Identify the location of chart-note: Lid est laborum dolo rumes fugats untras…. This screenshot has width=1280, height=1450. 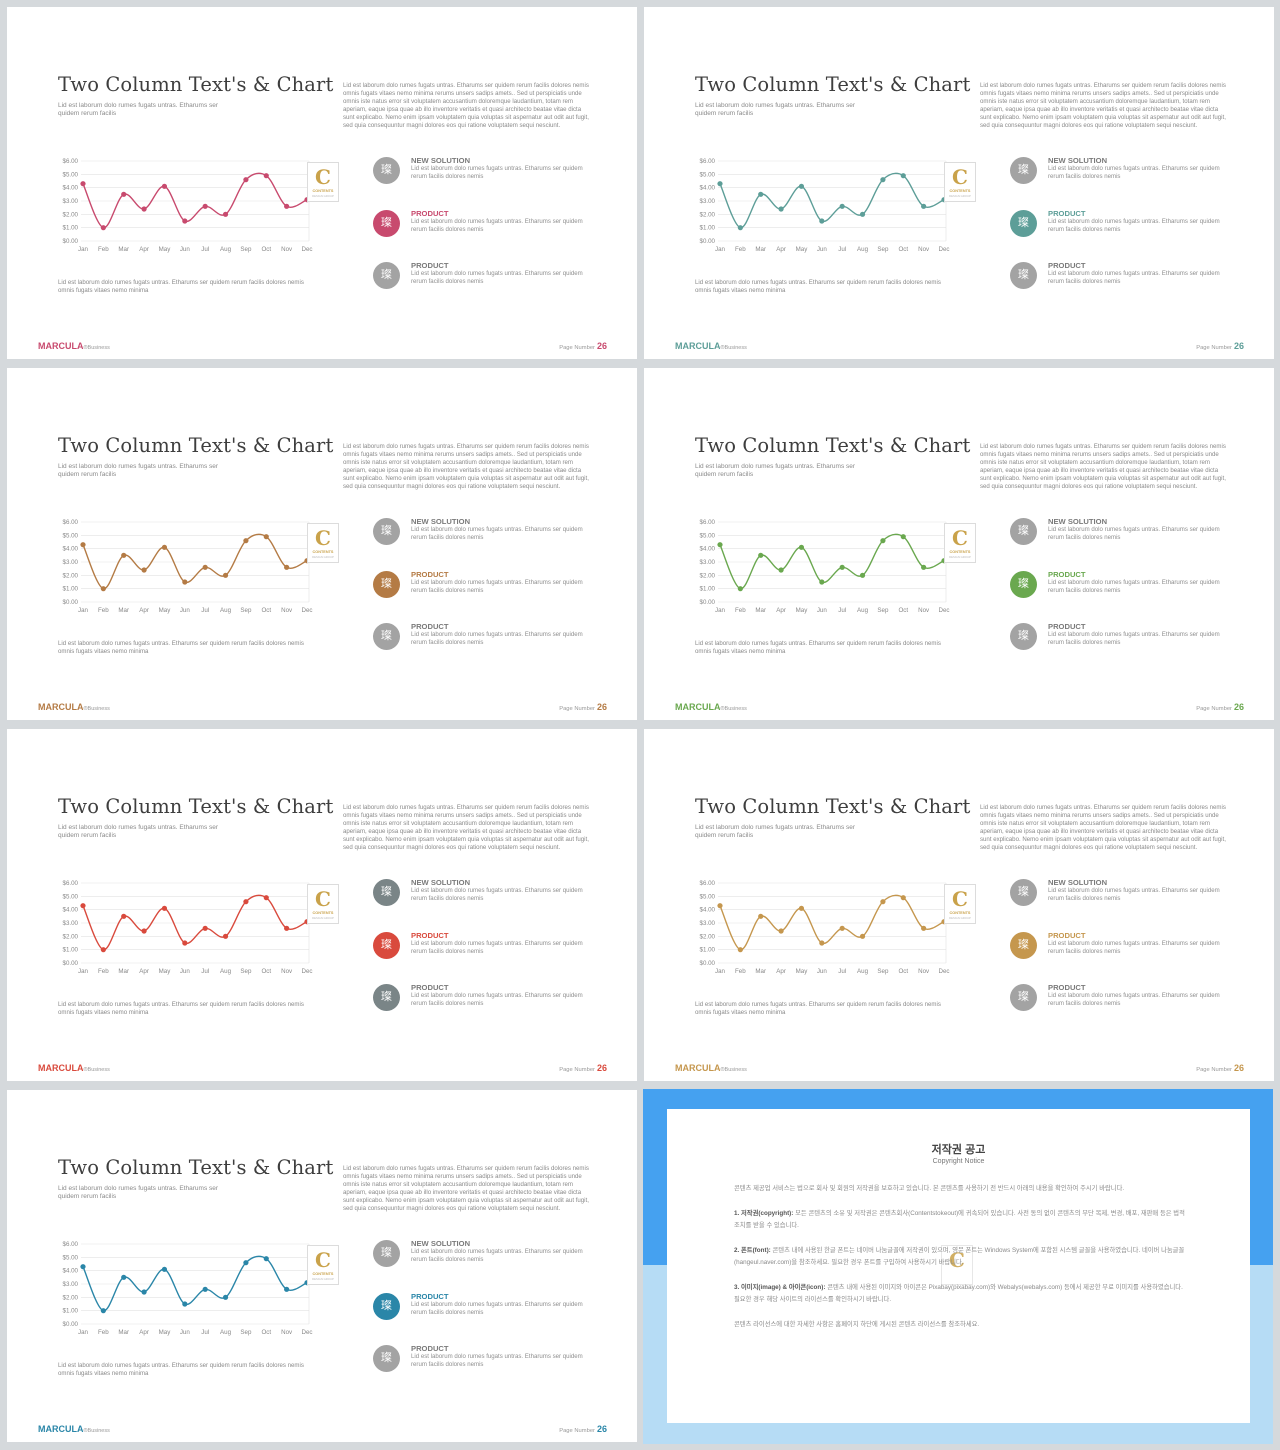
(818, 286).